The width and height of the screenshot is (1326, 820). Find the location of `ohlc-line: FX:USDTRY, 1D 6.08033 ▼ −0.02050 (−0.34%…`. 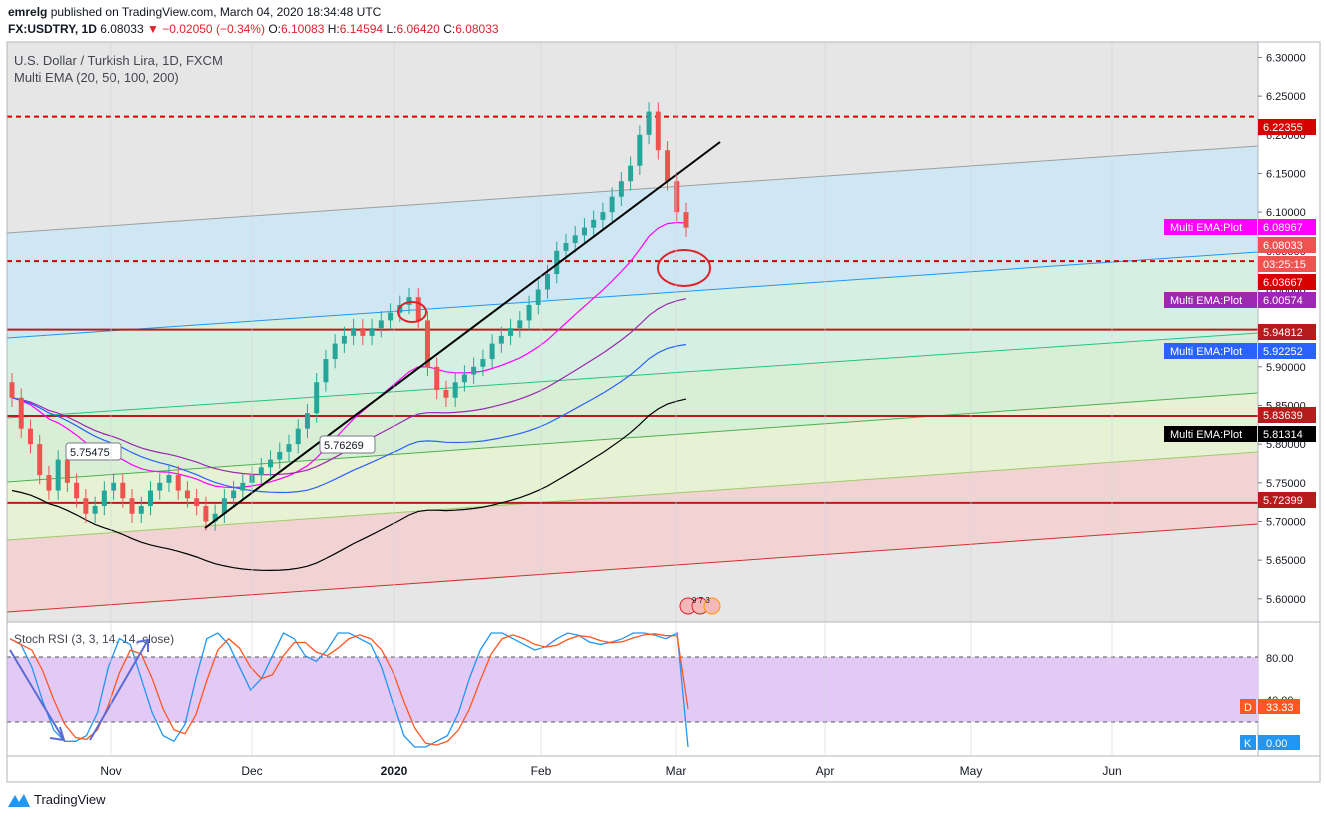

ohlc-line: FX:USDTRY, 1D 6.08033 ▼ −0.02050 (−0.34%… is located at coordinates (253, 29).